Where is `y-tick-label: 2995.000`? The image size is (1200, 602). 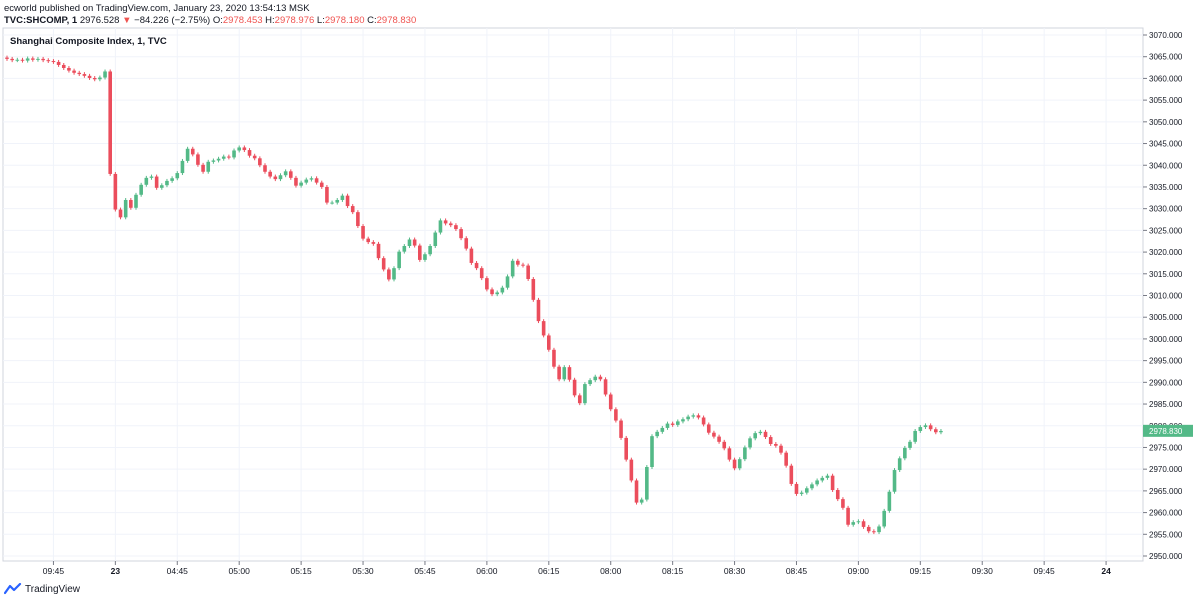
y-tick-label: 2995.000 is located at coordinates (1166, 361).